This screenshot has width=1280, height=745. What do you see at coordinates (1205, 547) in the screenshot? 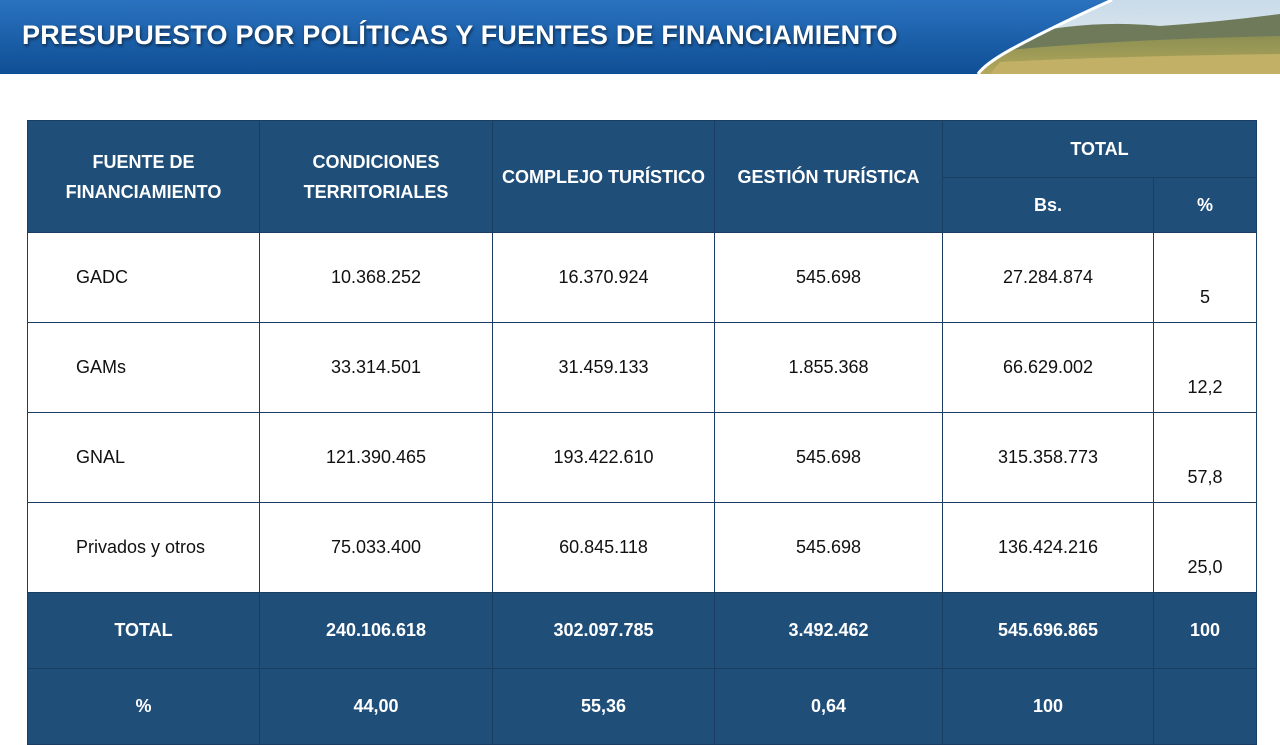
I see `cell-pct: 25,0` at bounding box center [1205, 547].